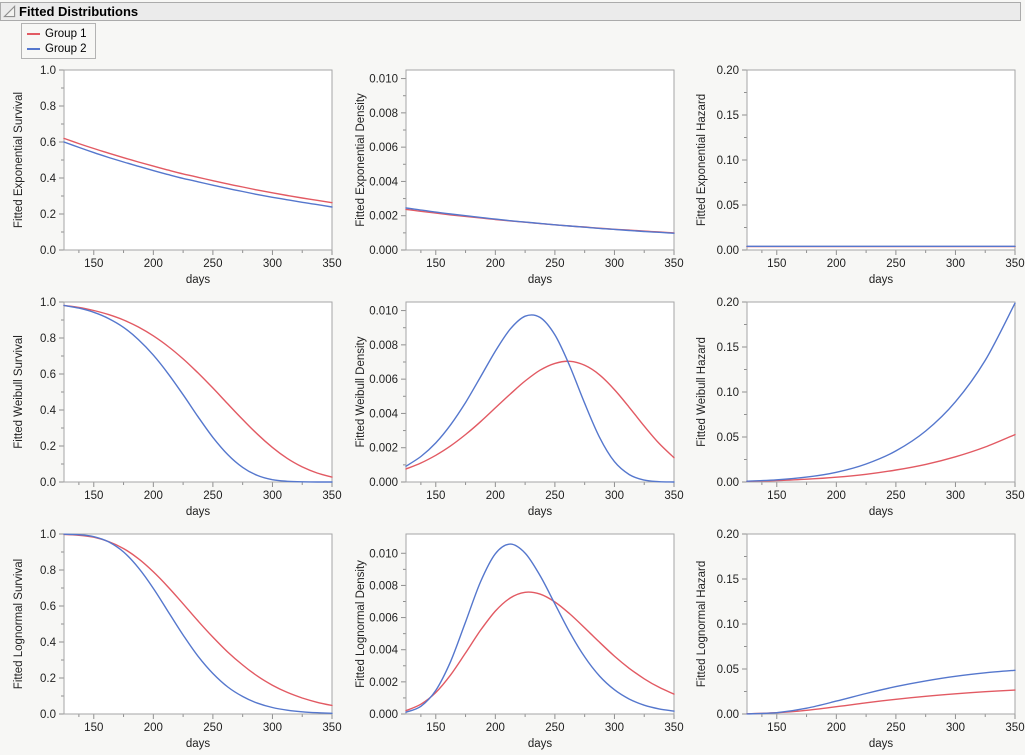  What do you see at coordinates (19, 624) in the screenshot?
I see `y-axis-title: Fitted Lognormal Survival` at bounding box center [19, 624].